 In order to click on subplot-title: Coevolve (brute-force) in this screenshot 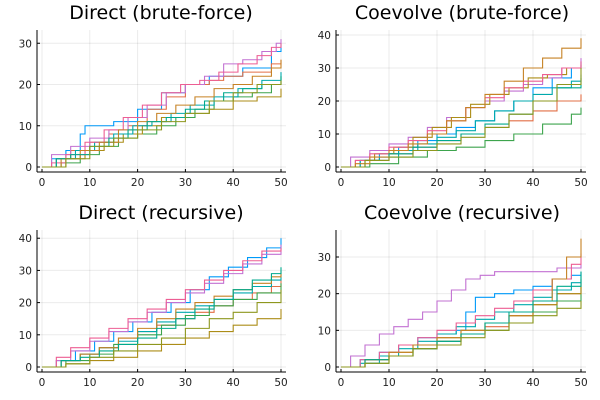, I will do `click(462, 13)`.